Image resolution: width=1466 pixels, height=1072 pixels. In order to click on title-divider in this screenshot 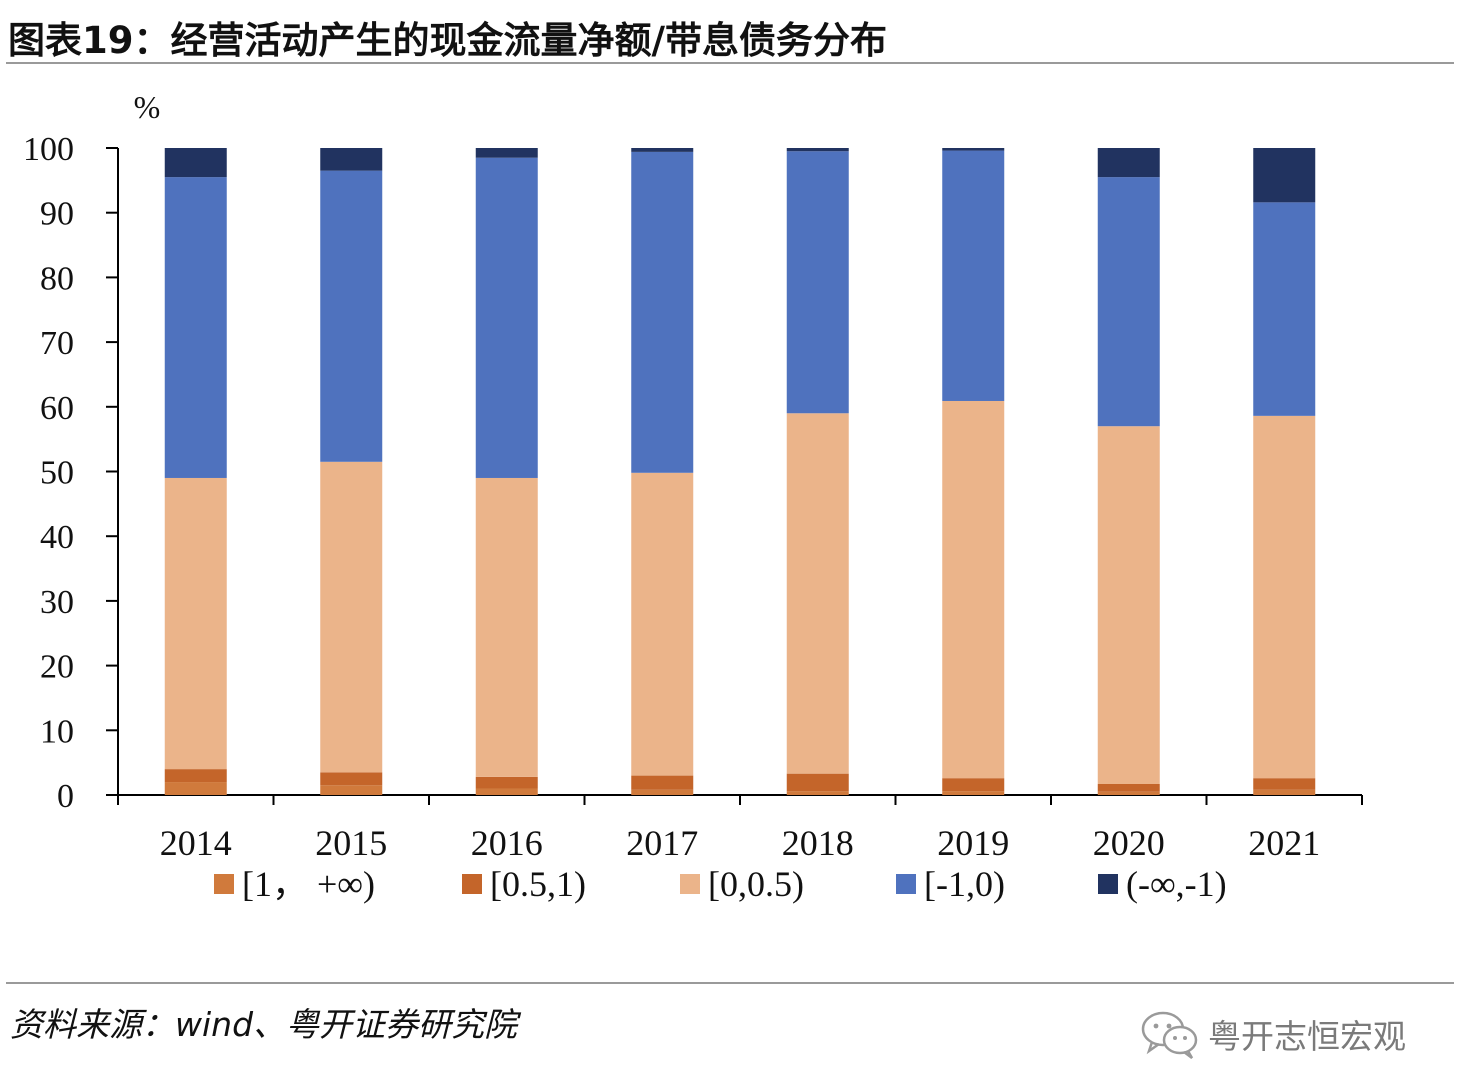, I will do `click(730, 63)`.